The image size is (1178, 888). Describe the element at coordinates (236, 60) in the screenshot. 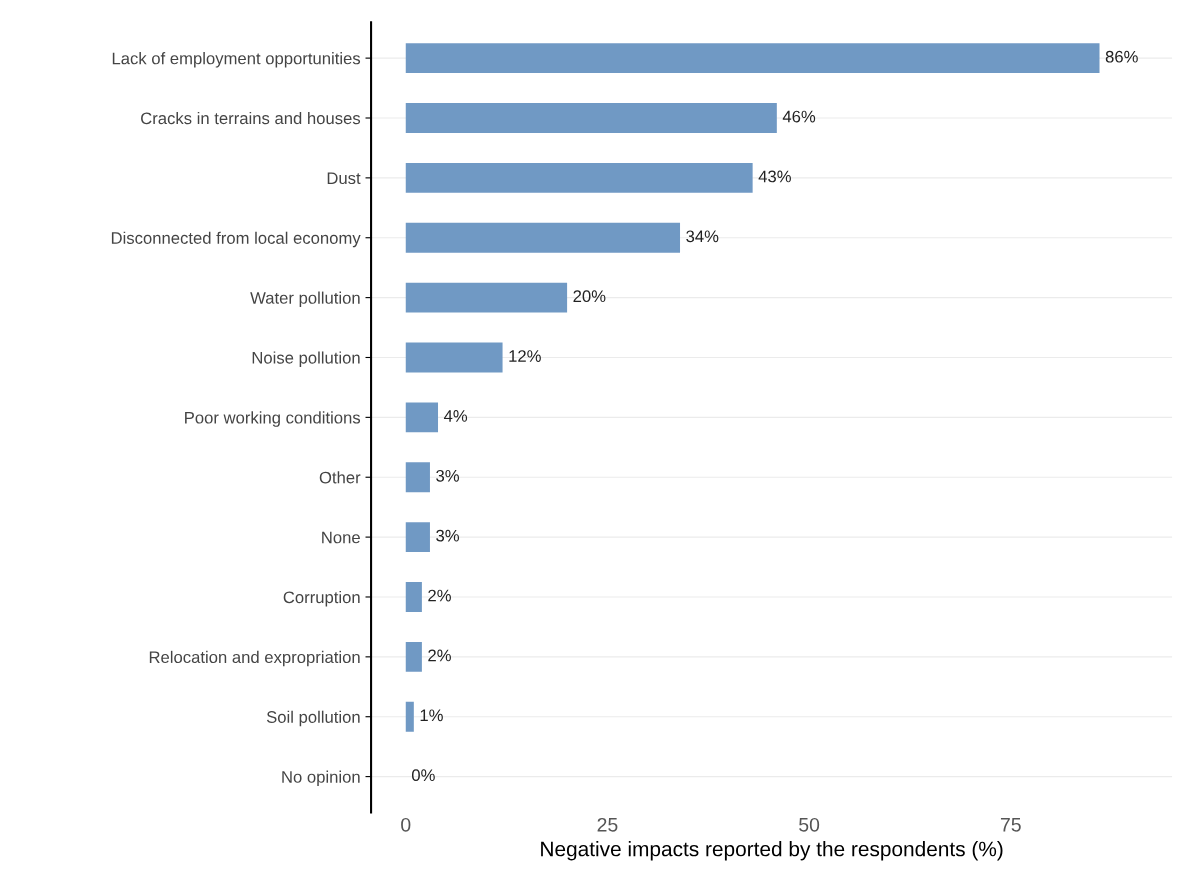

I see `y-tick-label: Lack of employment opportunities` at that location.